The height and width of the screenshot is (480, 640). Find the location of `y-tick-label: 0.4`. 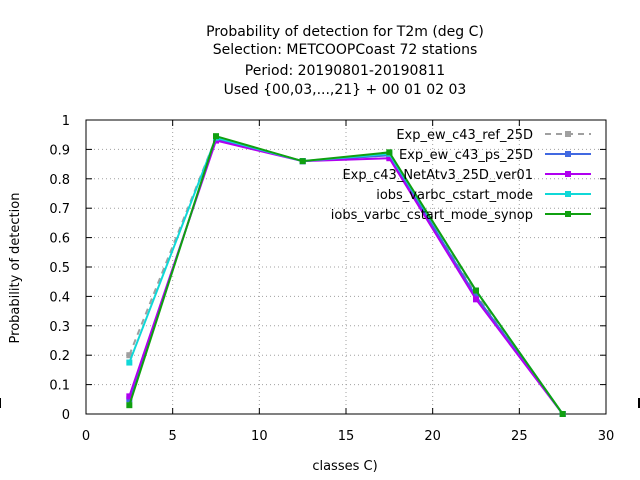

y-tick-label: 0.4 is located at coordinates (59, 297).